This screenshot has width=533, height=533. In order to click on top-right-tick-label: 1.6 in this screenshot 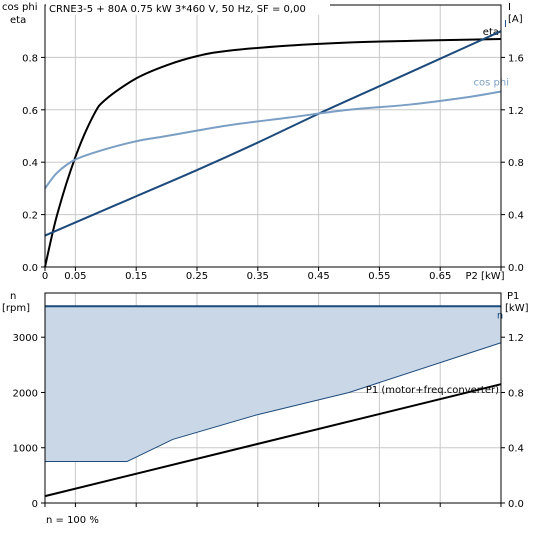, I will do `click(516, 58)`.